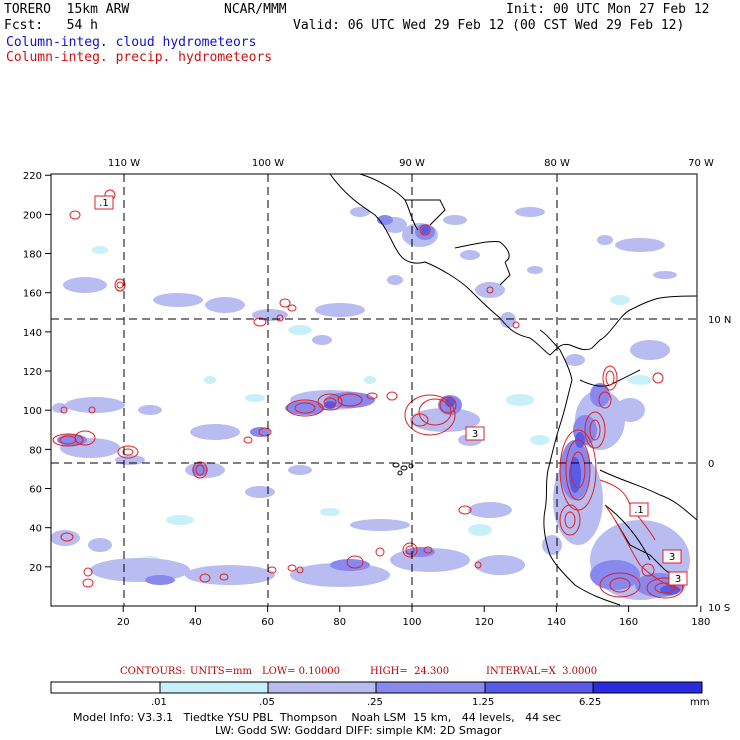 The width and height of the screenshot is (740, 740). I want to click on y-tick-label: 160, so click(32, 294).